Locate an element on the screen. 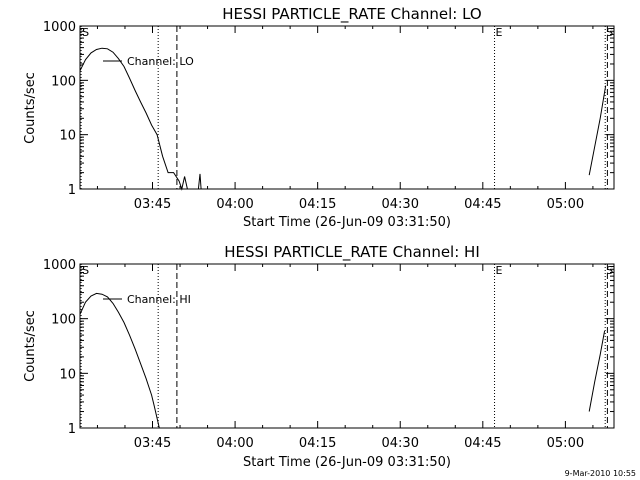 The image size is (640, 480). legend-label: Channel: LO is located at coordinates (160, 61).